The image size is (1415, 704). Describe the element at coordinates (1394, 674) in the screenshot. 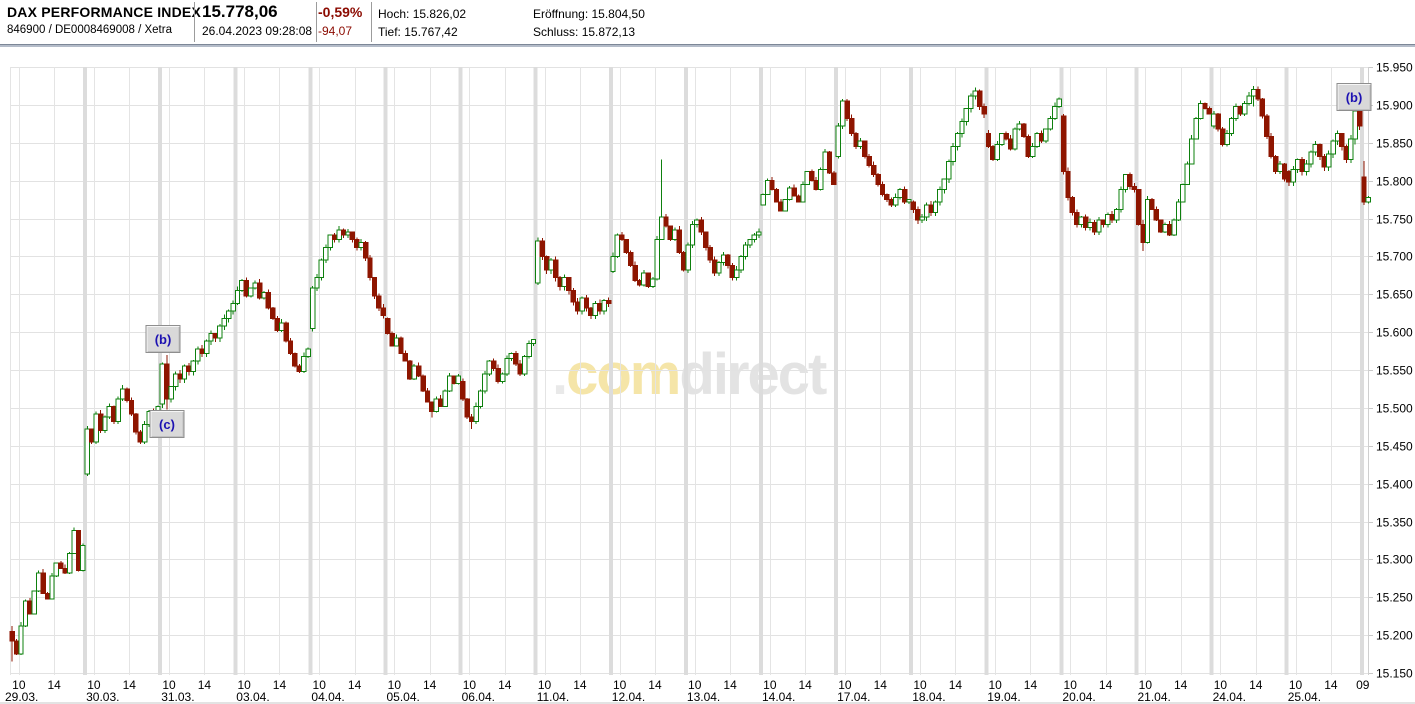

I see `y-axis-label: 15.150` at that location.